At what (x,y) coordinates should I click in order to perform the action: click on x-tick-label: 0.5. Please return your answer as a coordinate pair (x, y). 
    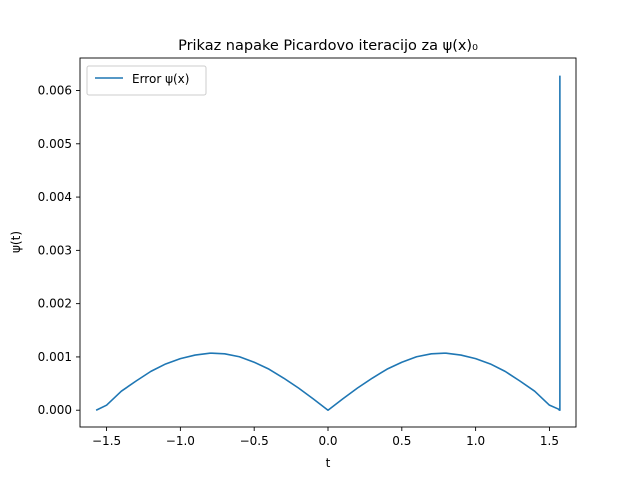
    Looking at the image, I should click on (401, 441).